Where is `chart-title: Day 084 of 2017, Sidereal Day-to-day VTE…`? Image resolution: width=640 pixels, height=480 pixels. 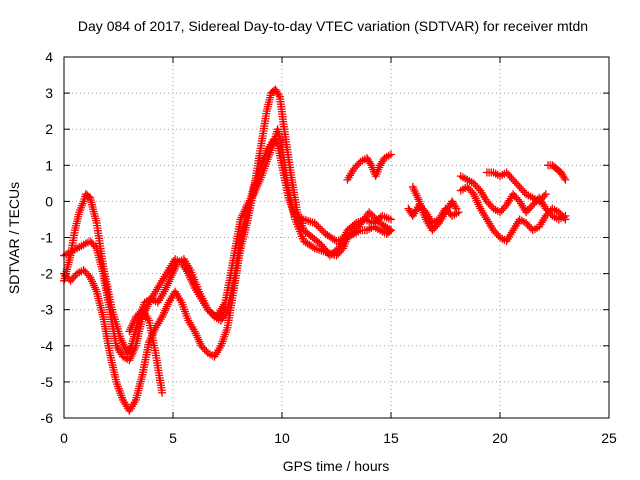 chart-title: Day 084 of 2017, Sidereal Day-to-day VTE… is located at coordinates (333, 26).